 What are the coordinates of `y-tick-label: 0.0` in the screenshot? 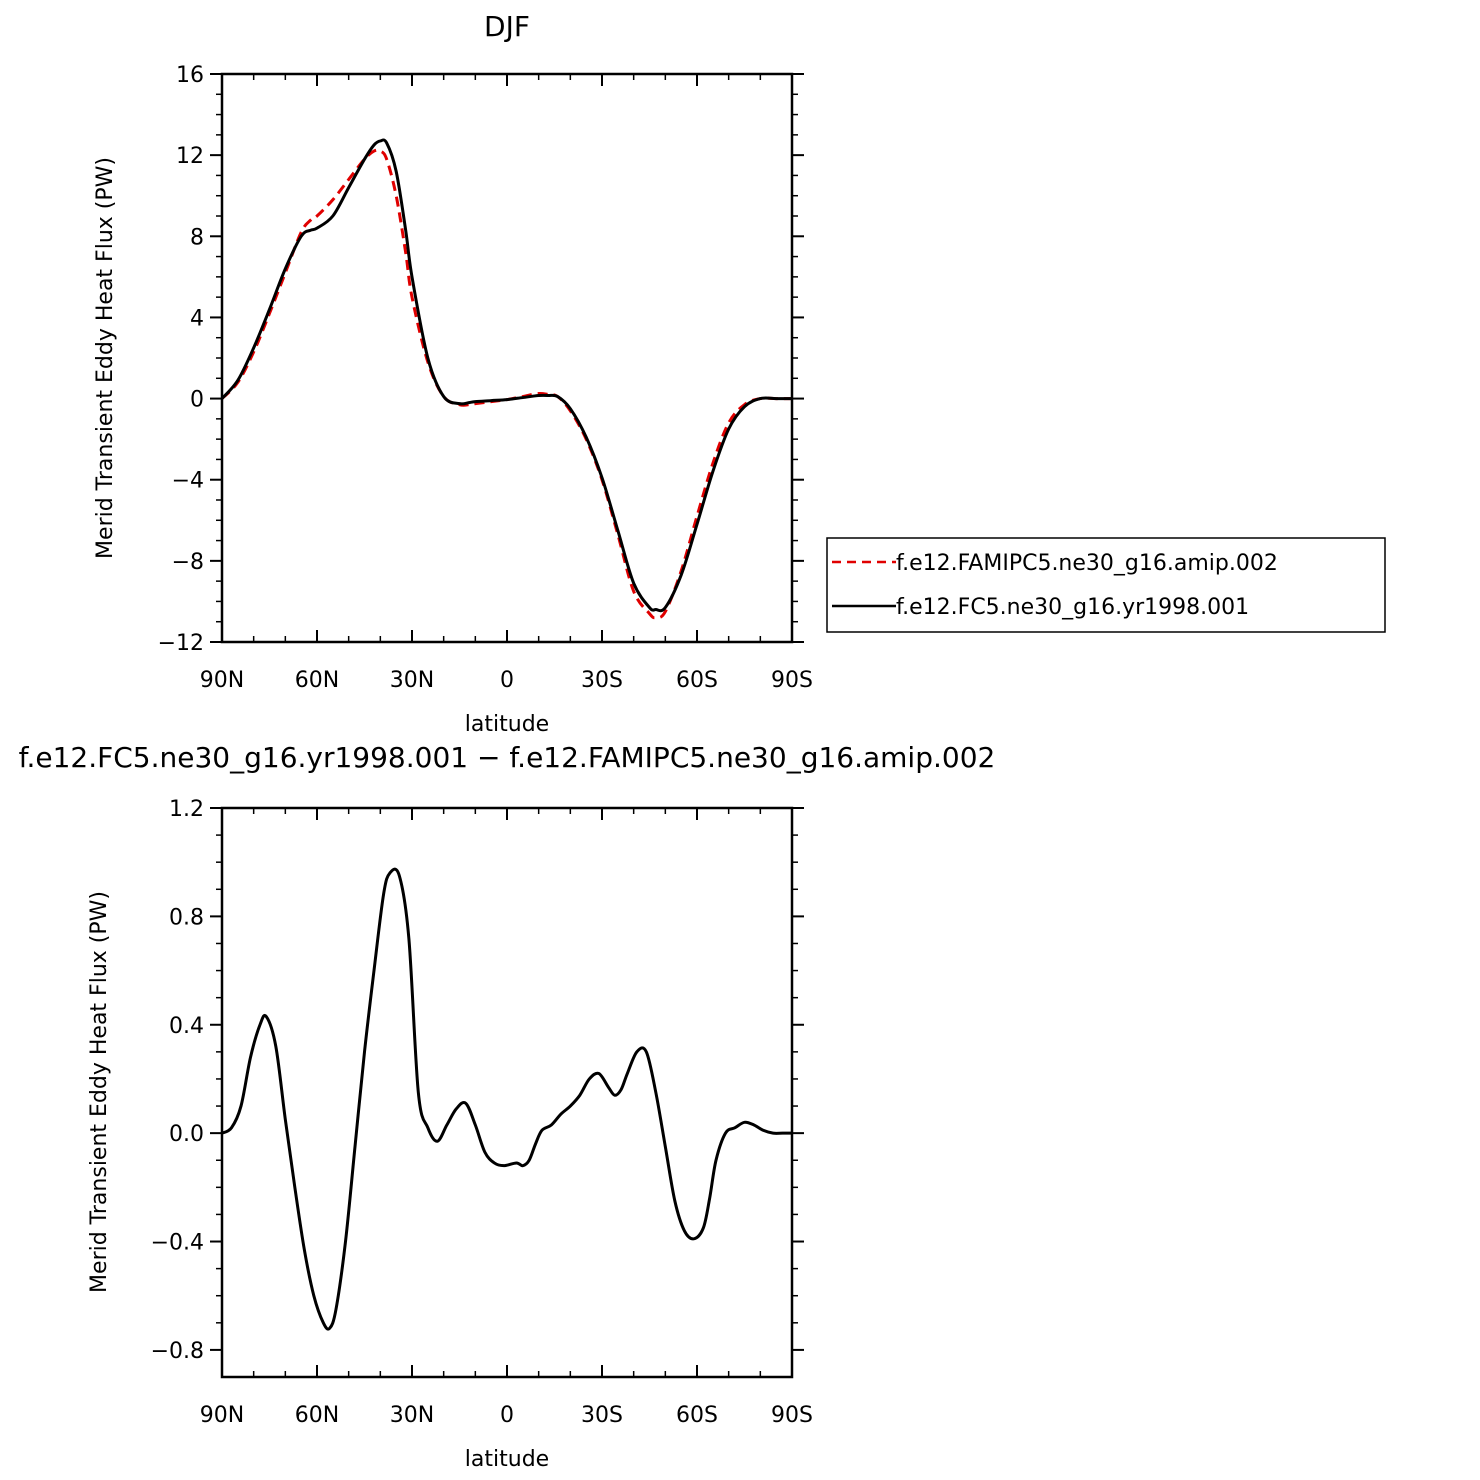 It's located at (186, 1134).